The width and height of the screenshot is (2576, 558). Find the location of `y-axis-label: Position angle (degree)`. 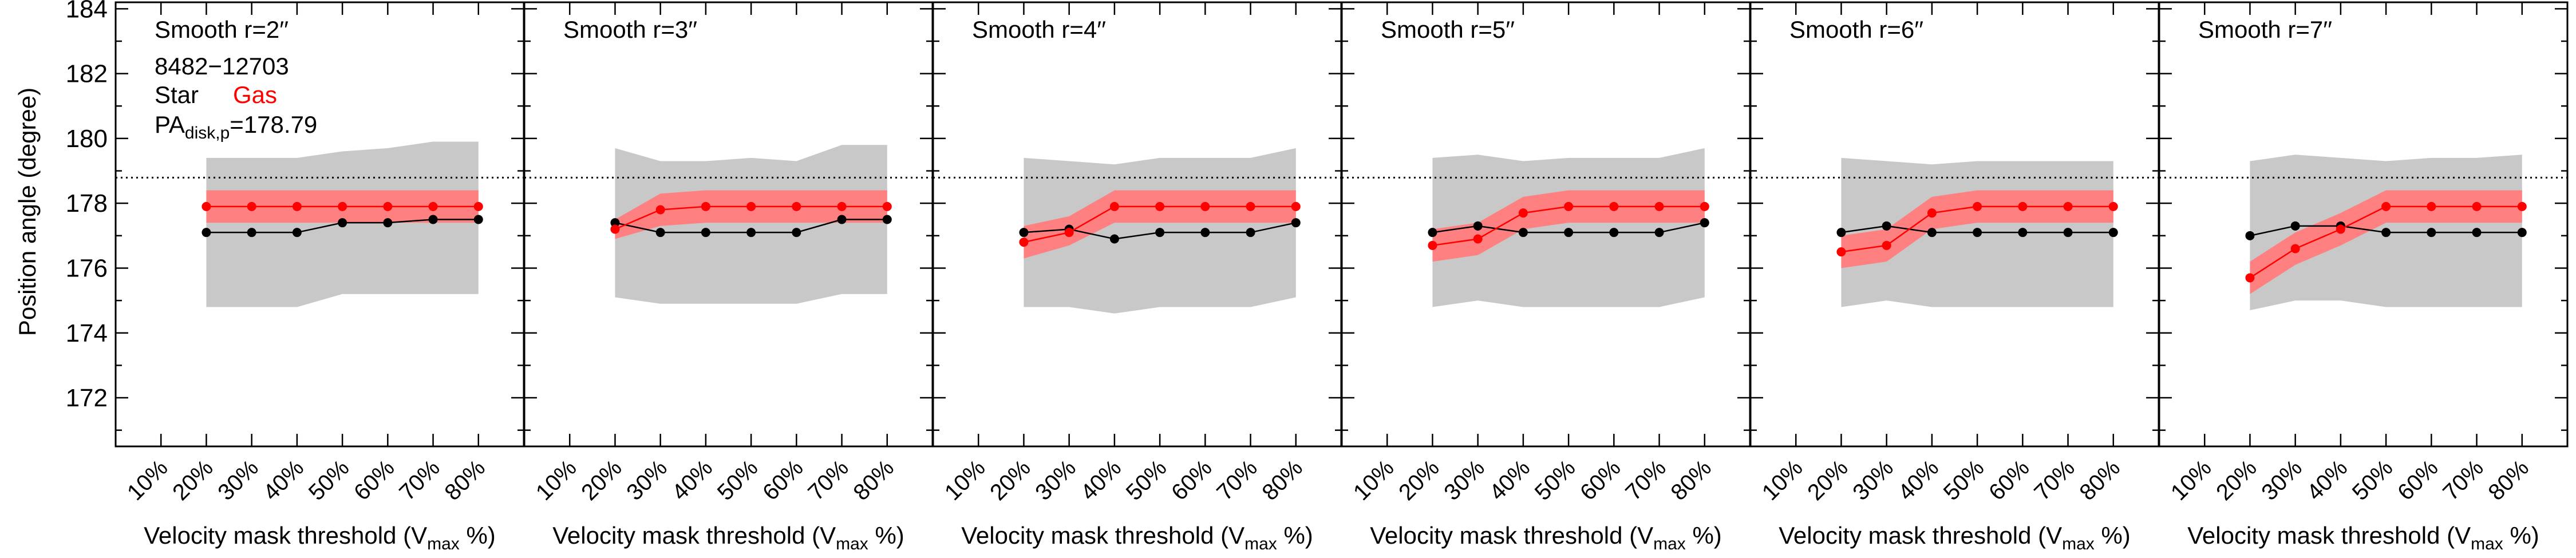

y-axis-label: Position angle (degree) is located at coordinates (27, 212).